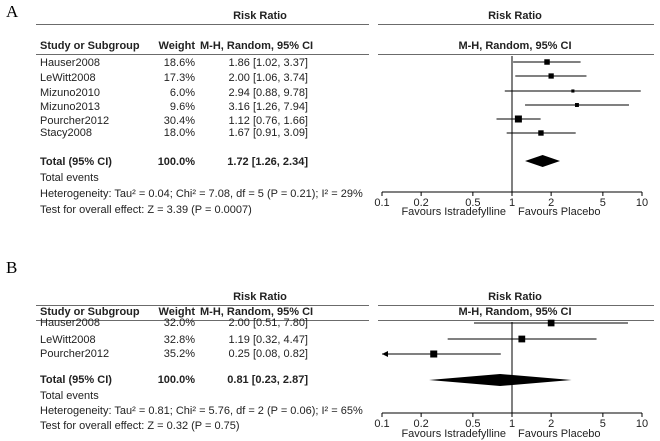 The image size is (660, 441). I want to click on study-ci: 1.67 [0.91, 3.09], so click(268, 133).